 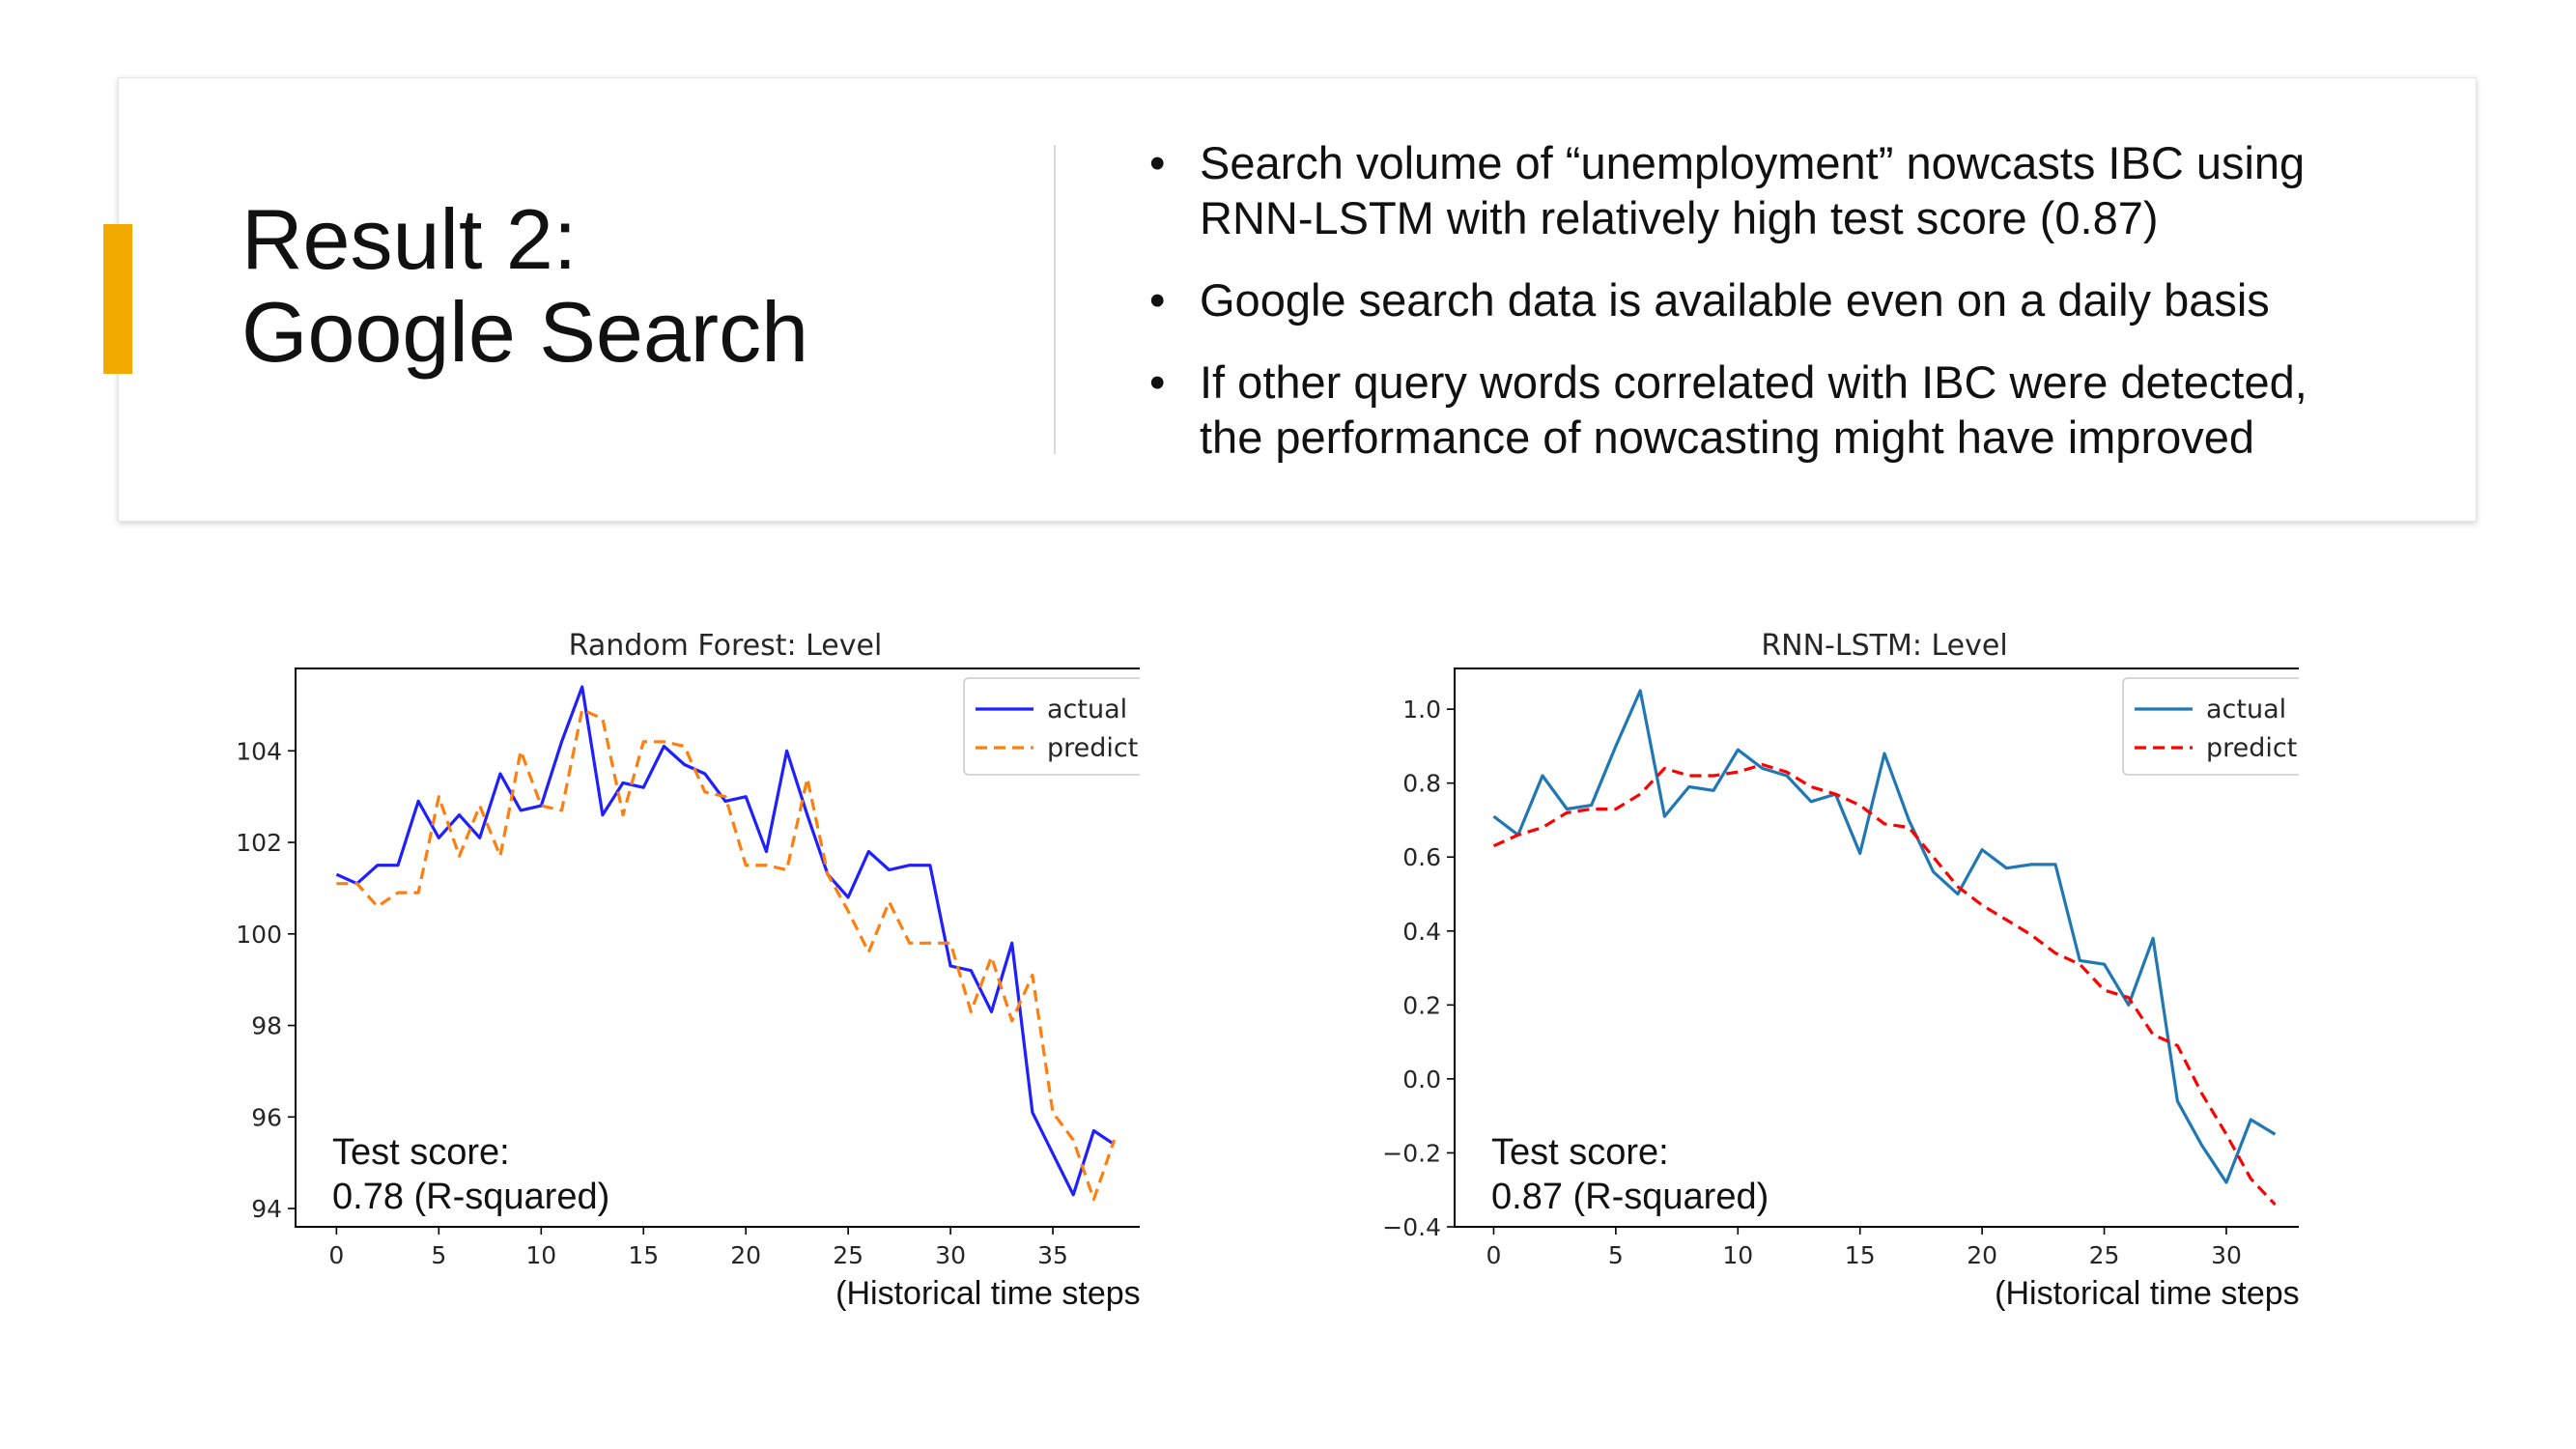 What do you see at coordinates (726, 954) in the screenshot?
I see `rf-series-line-predict` at bounding box center [726, 954].